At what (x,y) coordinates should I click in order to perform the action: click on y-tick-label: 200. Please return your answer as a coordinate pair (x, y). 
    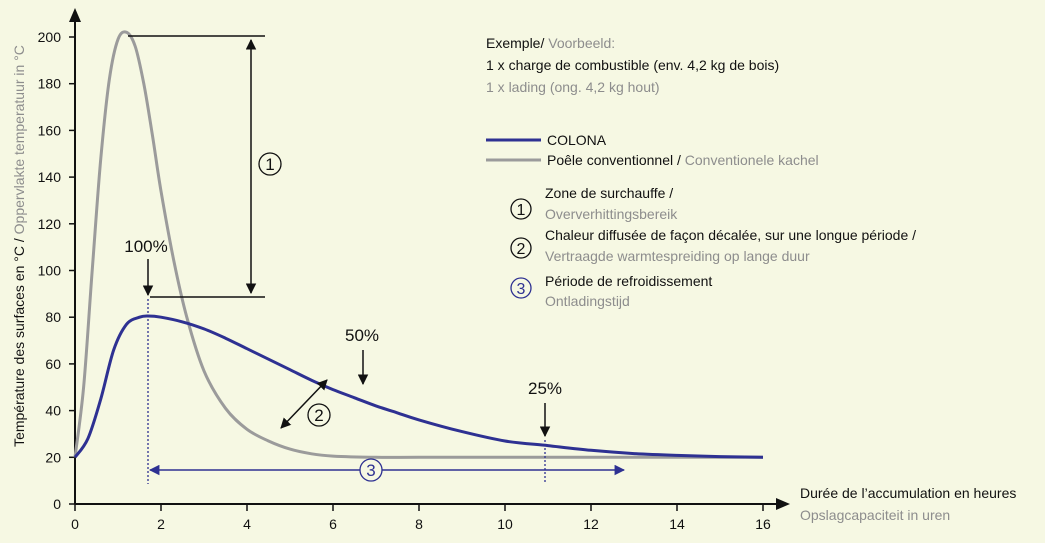
    Looking at the image, I should click on (50, 37).